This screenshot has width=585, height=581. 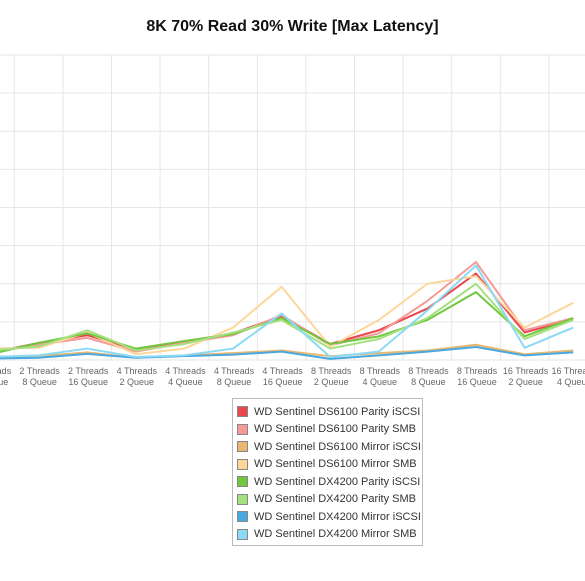 What do you see at coordinates (335, 534) in the screenshot?
I see `legend-label: WD Sentinel DX4200 Mirror SMB` at bounding box center [335, 534].